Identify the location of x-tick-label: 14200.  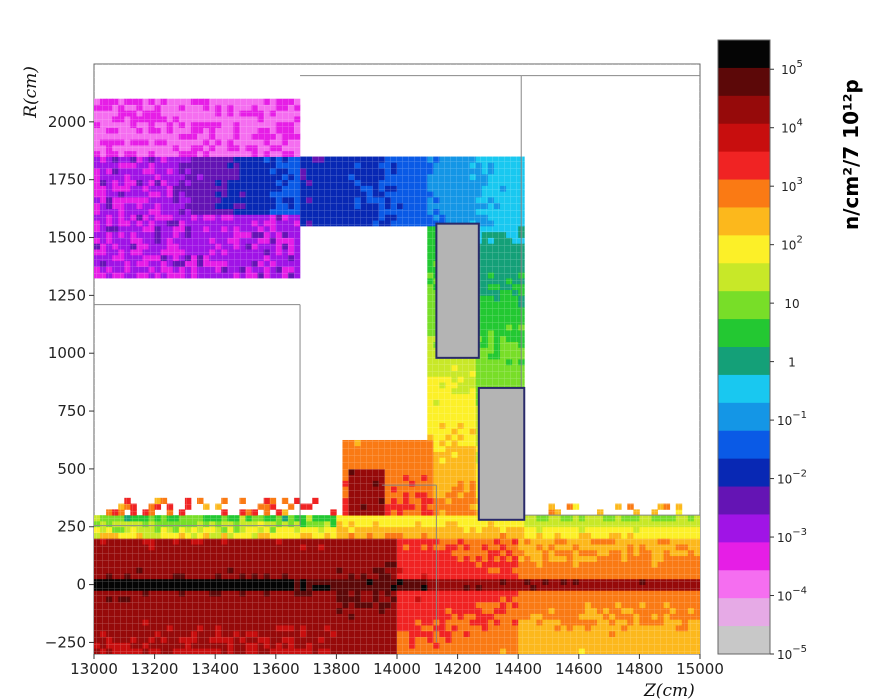
(458, 669).